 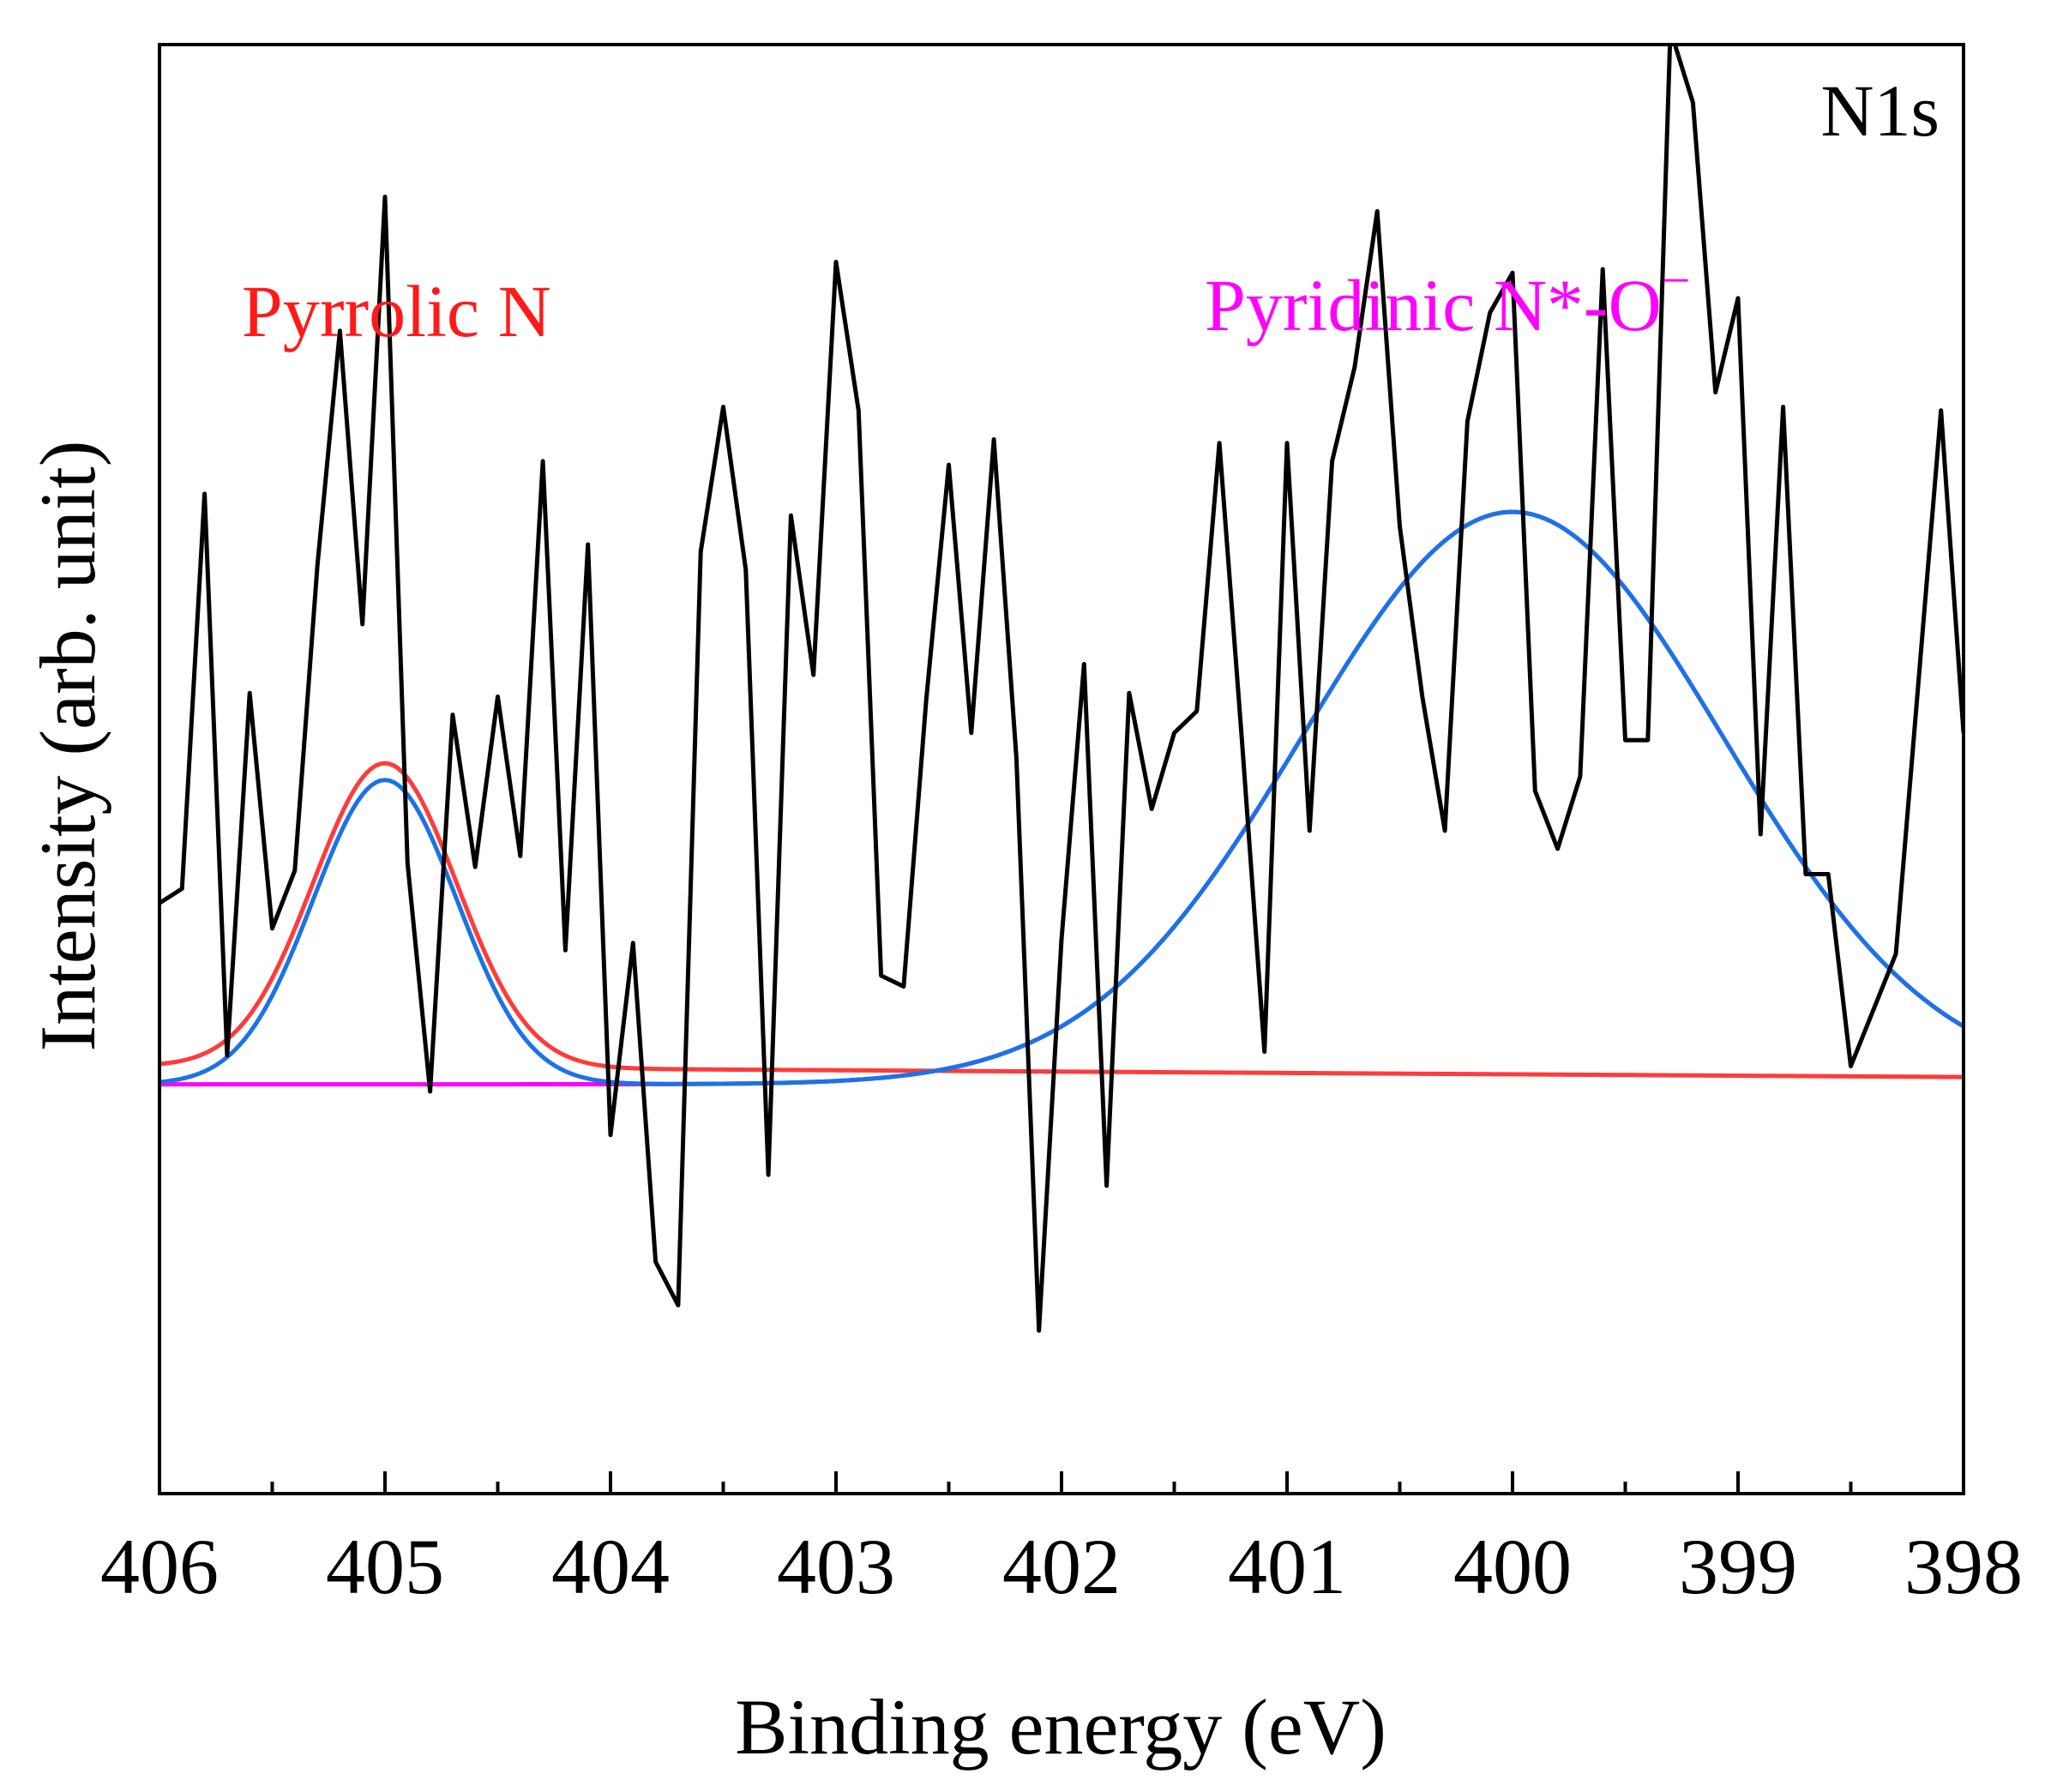 I want to click on x-tick-label: 403, so click(x=836, y=1566).